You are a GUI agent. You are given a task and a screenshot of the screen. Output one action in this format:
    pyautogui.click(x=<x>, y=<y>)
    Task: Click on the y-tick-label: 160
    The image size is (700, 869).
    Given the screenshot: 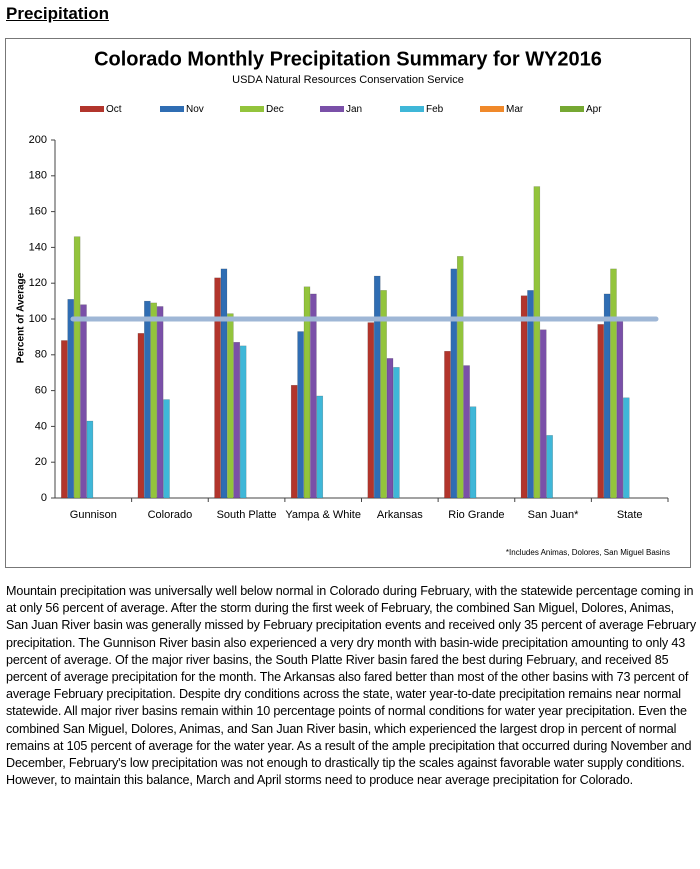 What is the action you would take?
    pyautogui.click(x=38, y=212)
    